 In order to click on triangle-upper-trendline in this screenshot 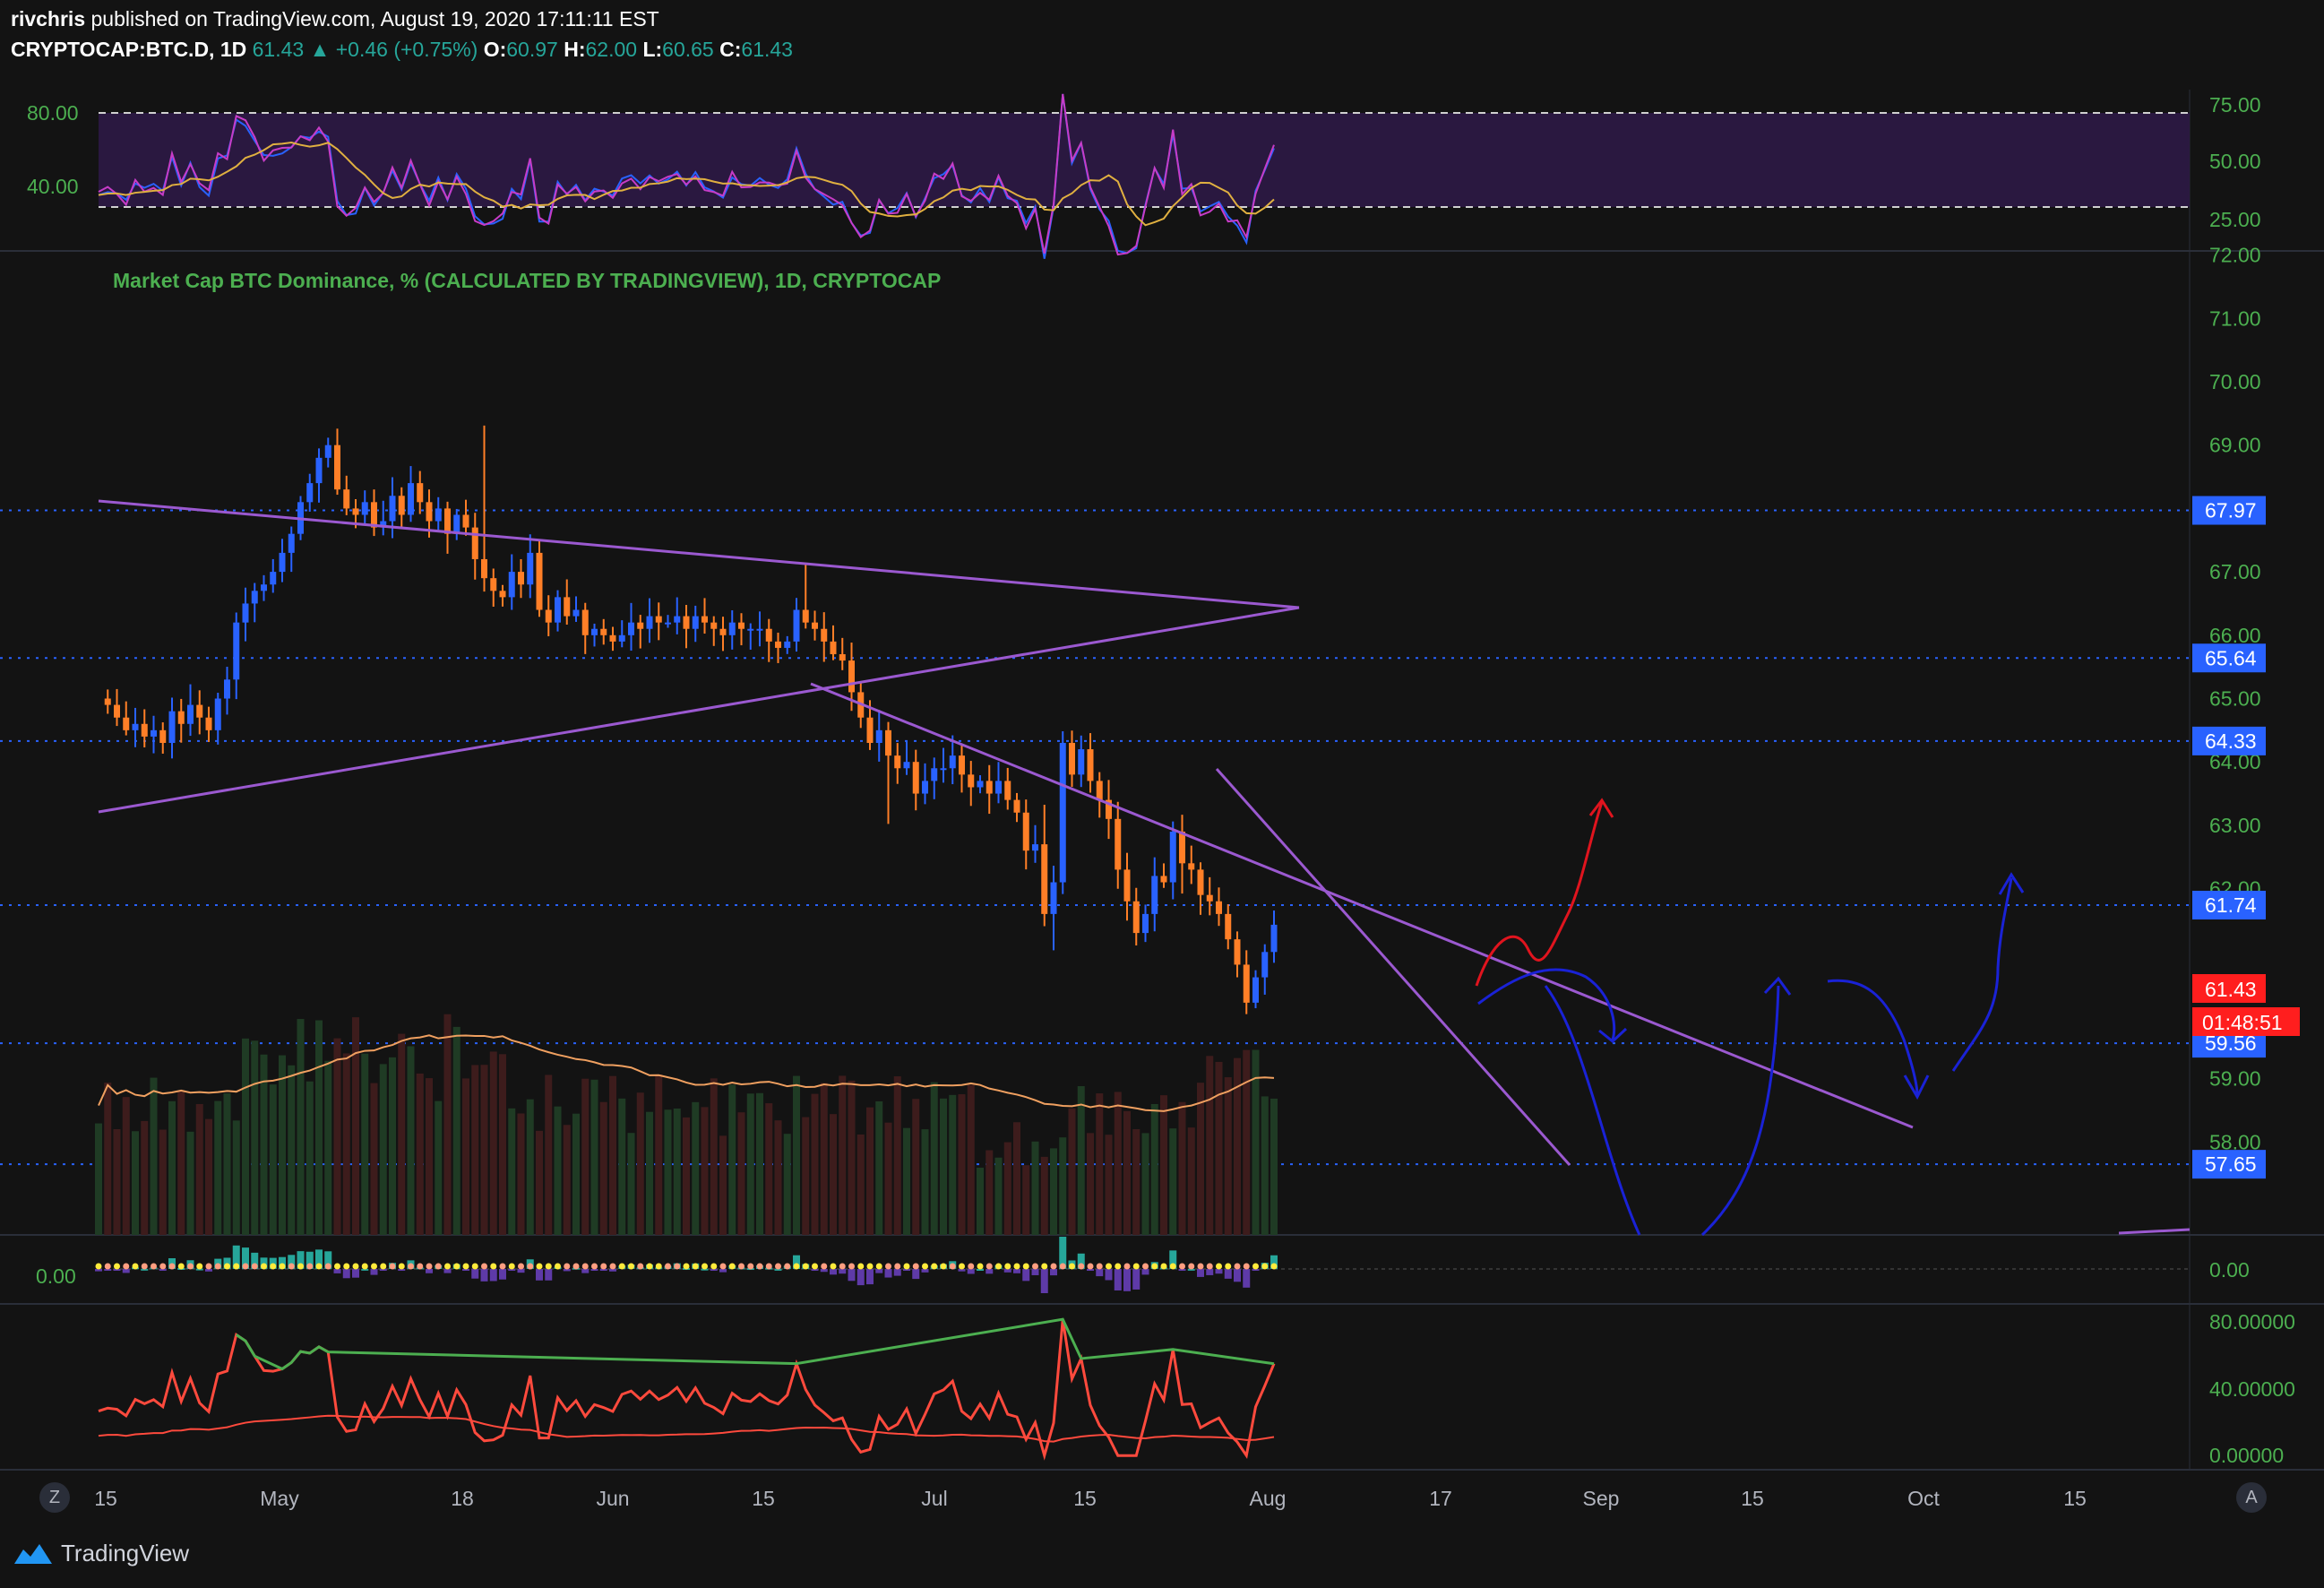, I will do `click(699, 554)`.